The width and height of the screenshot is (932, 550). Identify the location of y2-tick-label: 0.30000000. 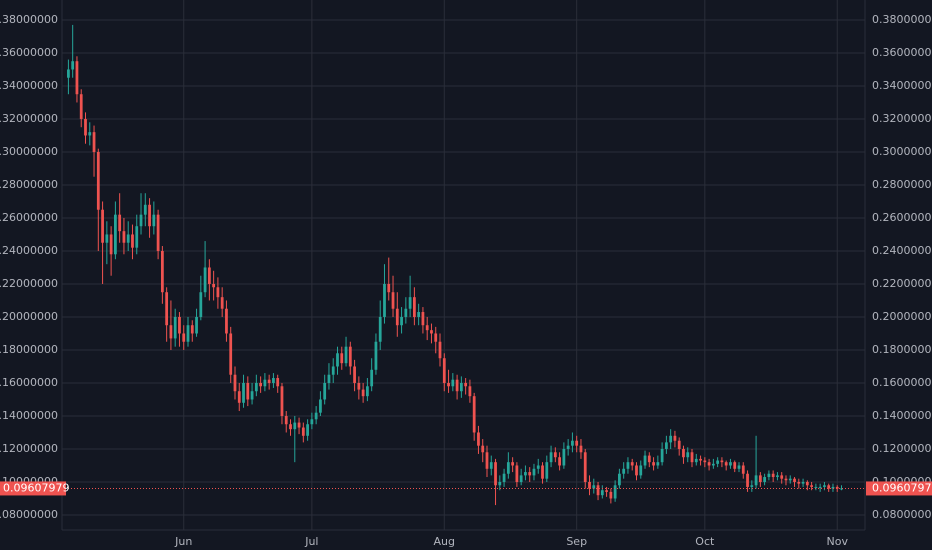
(902, 151).